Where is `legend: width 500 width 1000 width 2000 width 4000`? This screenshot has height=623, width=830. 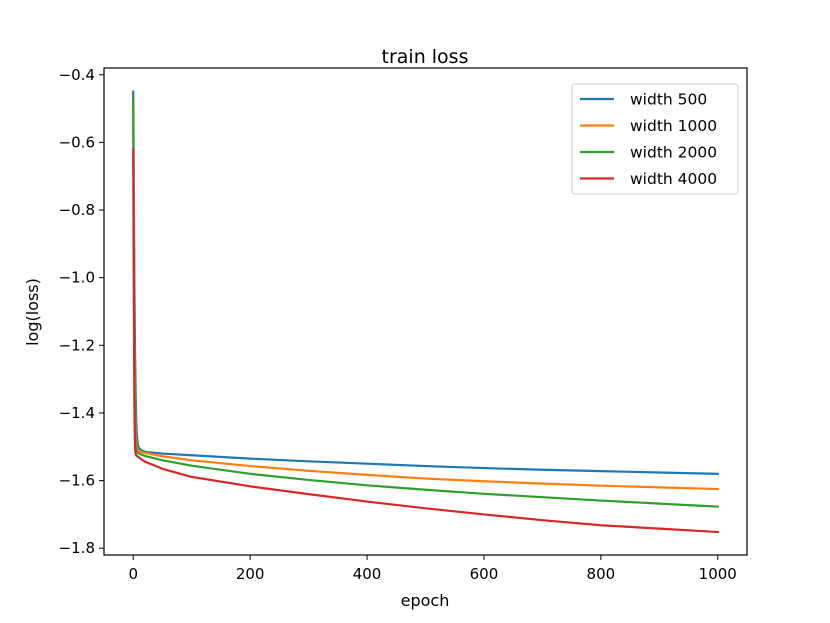
legend: width 500 width 1000 width 2000 width 4000 is located at coordinates (655, 139).